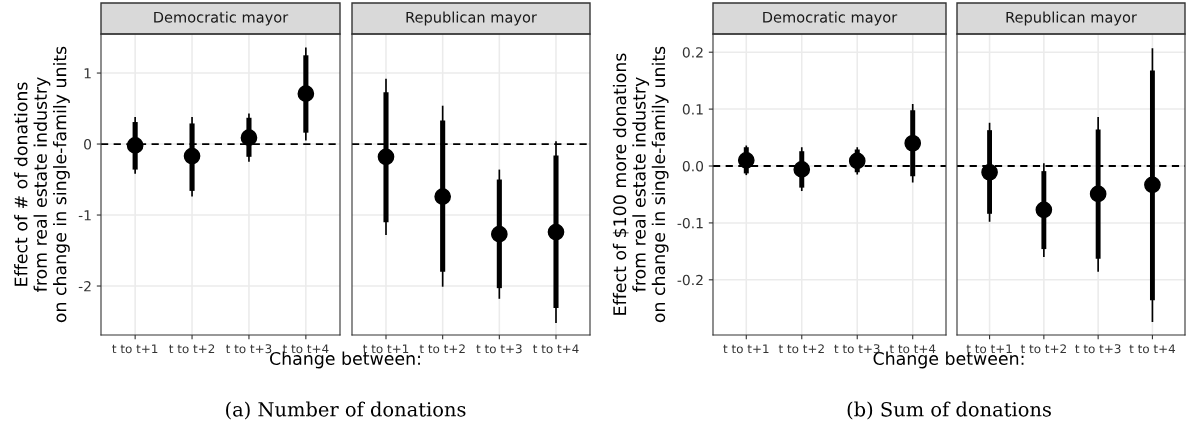 The image size is (1188, 441). Describe the element at coordinates (693, 166) in the screenshot. I see `y-tick-label: 0.0` at that location.